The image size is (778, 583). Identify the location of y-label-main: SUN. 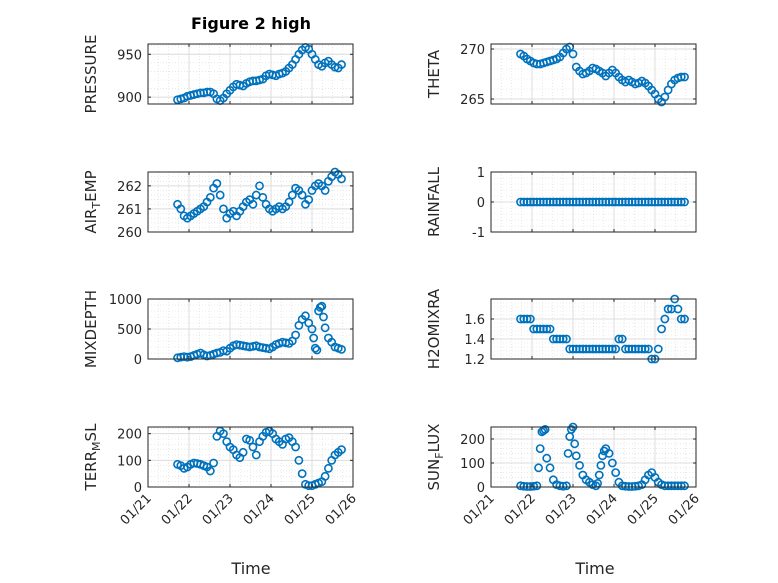
(434, 475).